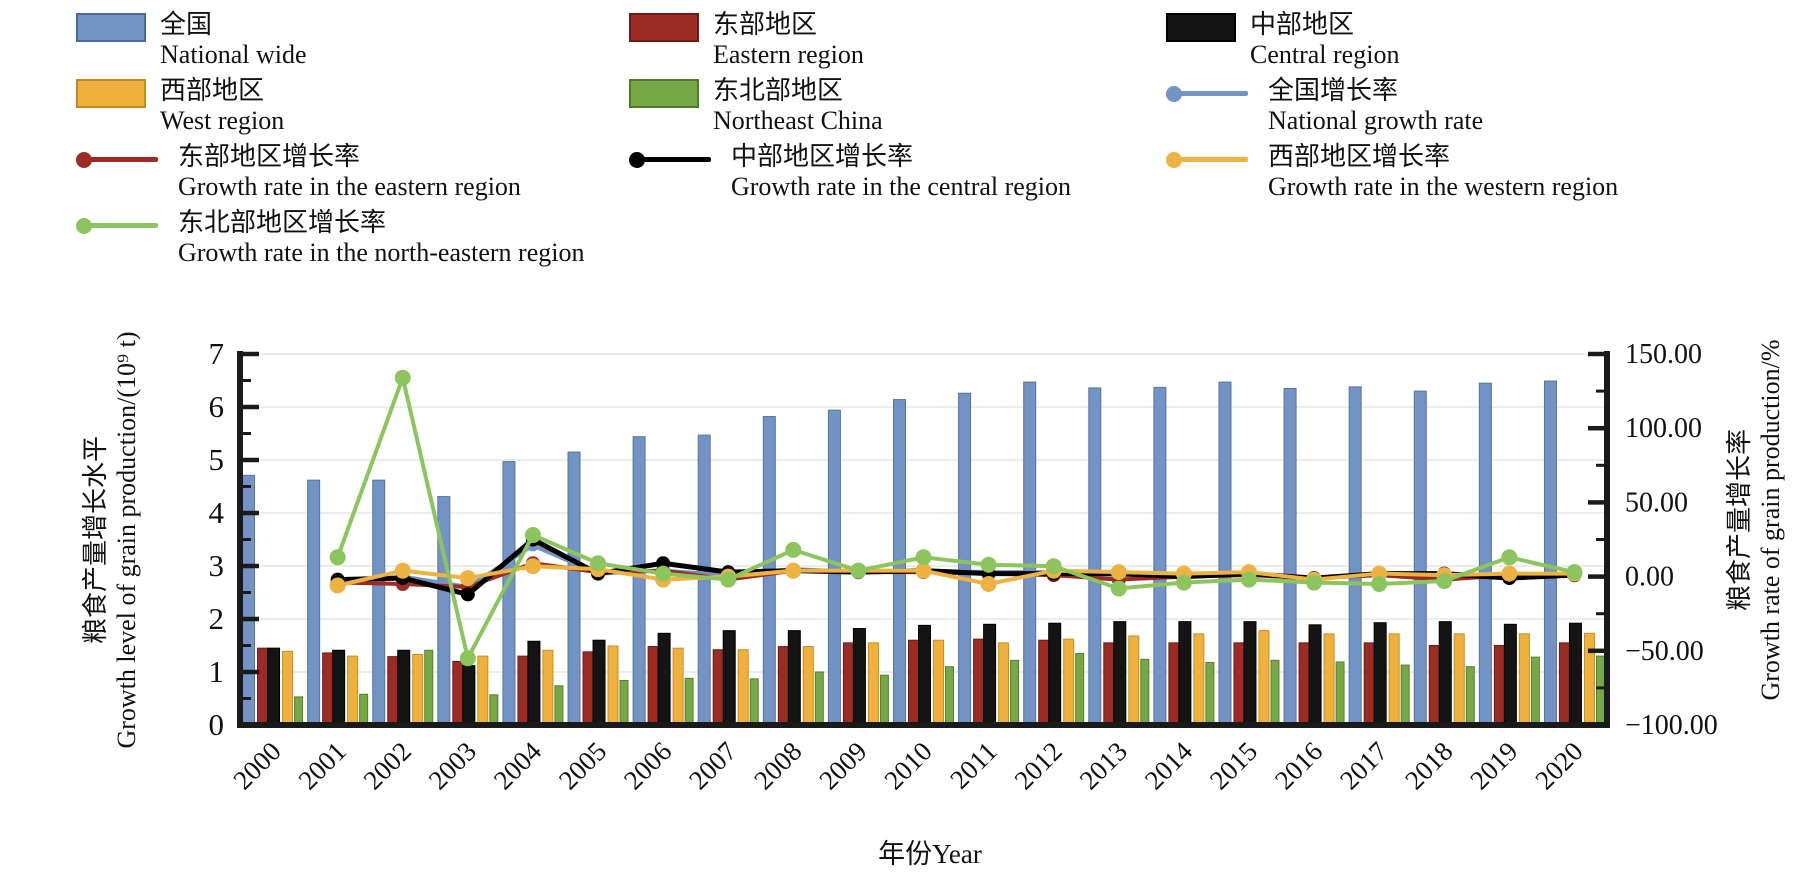  What do you see at coordinates (624, 702) in the screenshot?
I see `northeast-bar-2005` at bounding box center [624, 702].